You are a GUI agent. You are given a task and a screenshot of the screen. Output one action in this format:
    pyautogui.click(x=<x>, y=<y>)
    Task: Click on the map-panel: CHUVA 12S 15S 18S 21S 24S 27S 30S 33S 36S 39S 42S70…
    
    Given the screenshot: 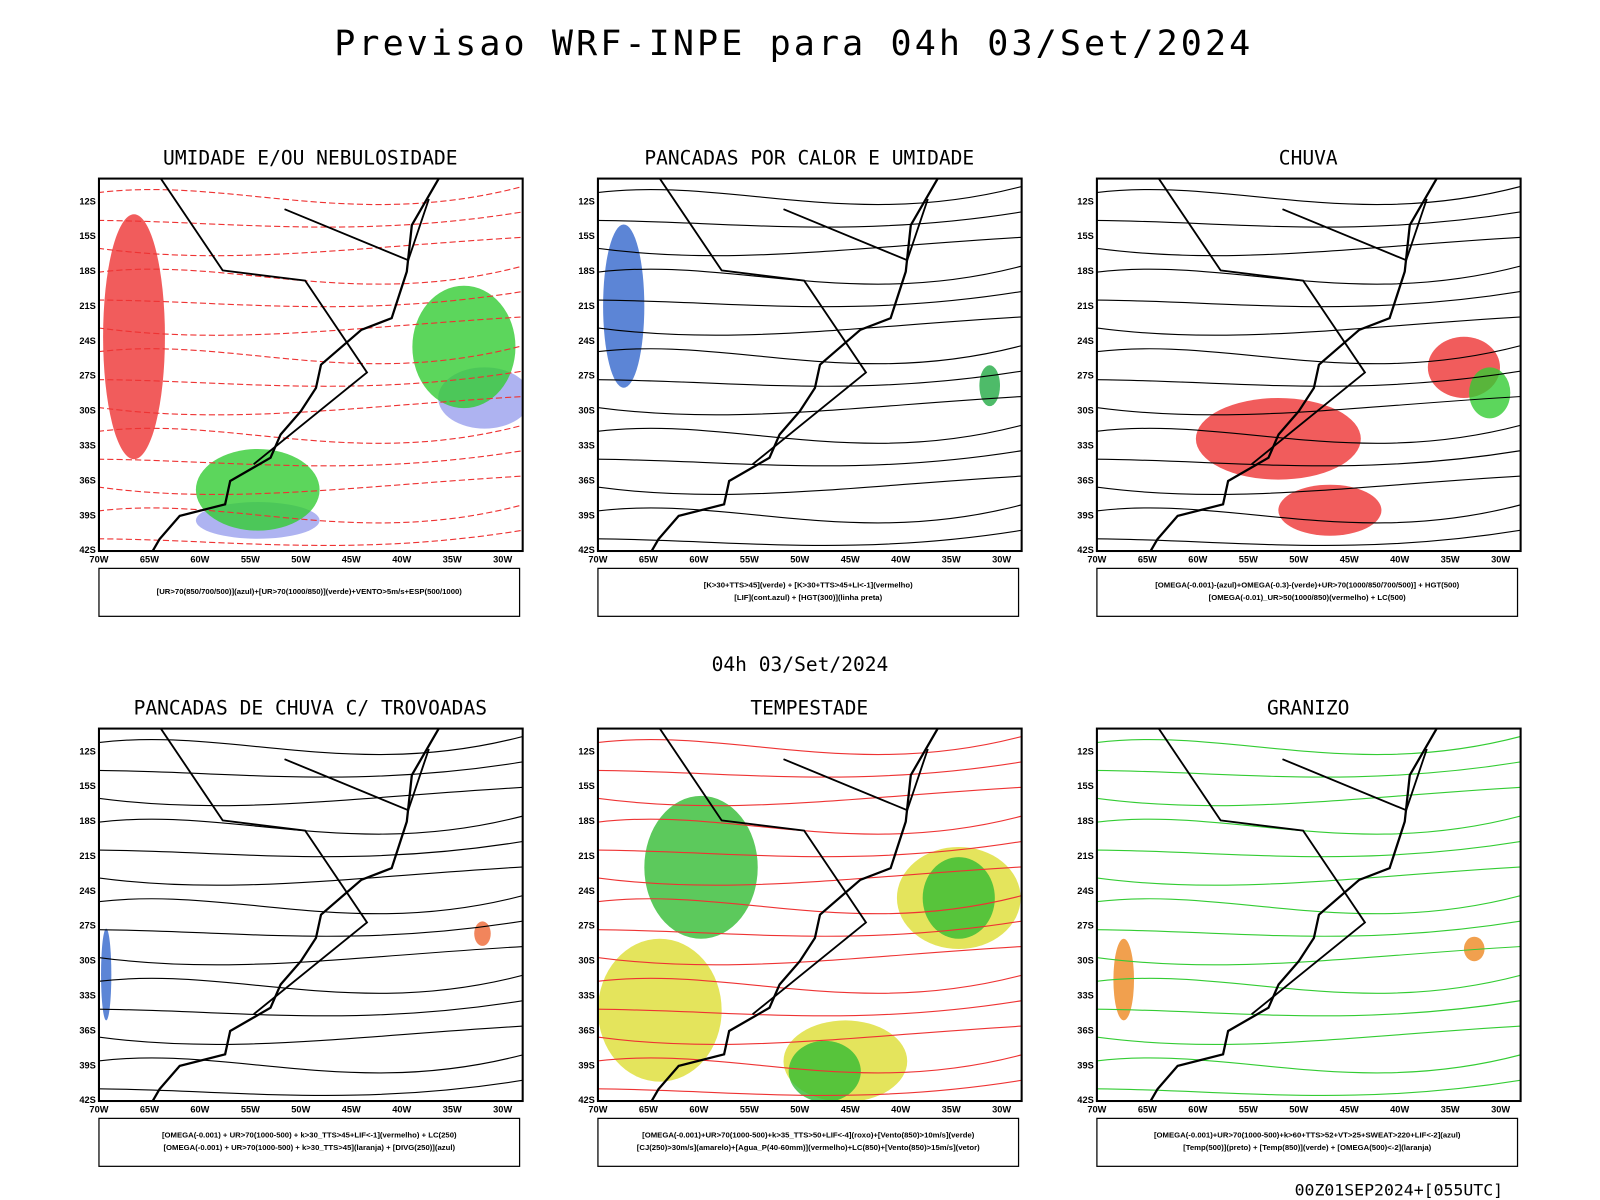 What is the action you would take?
    pyautogui.click(x=1299, y=382)
    